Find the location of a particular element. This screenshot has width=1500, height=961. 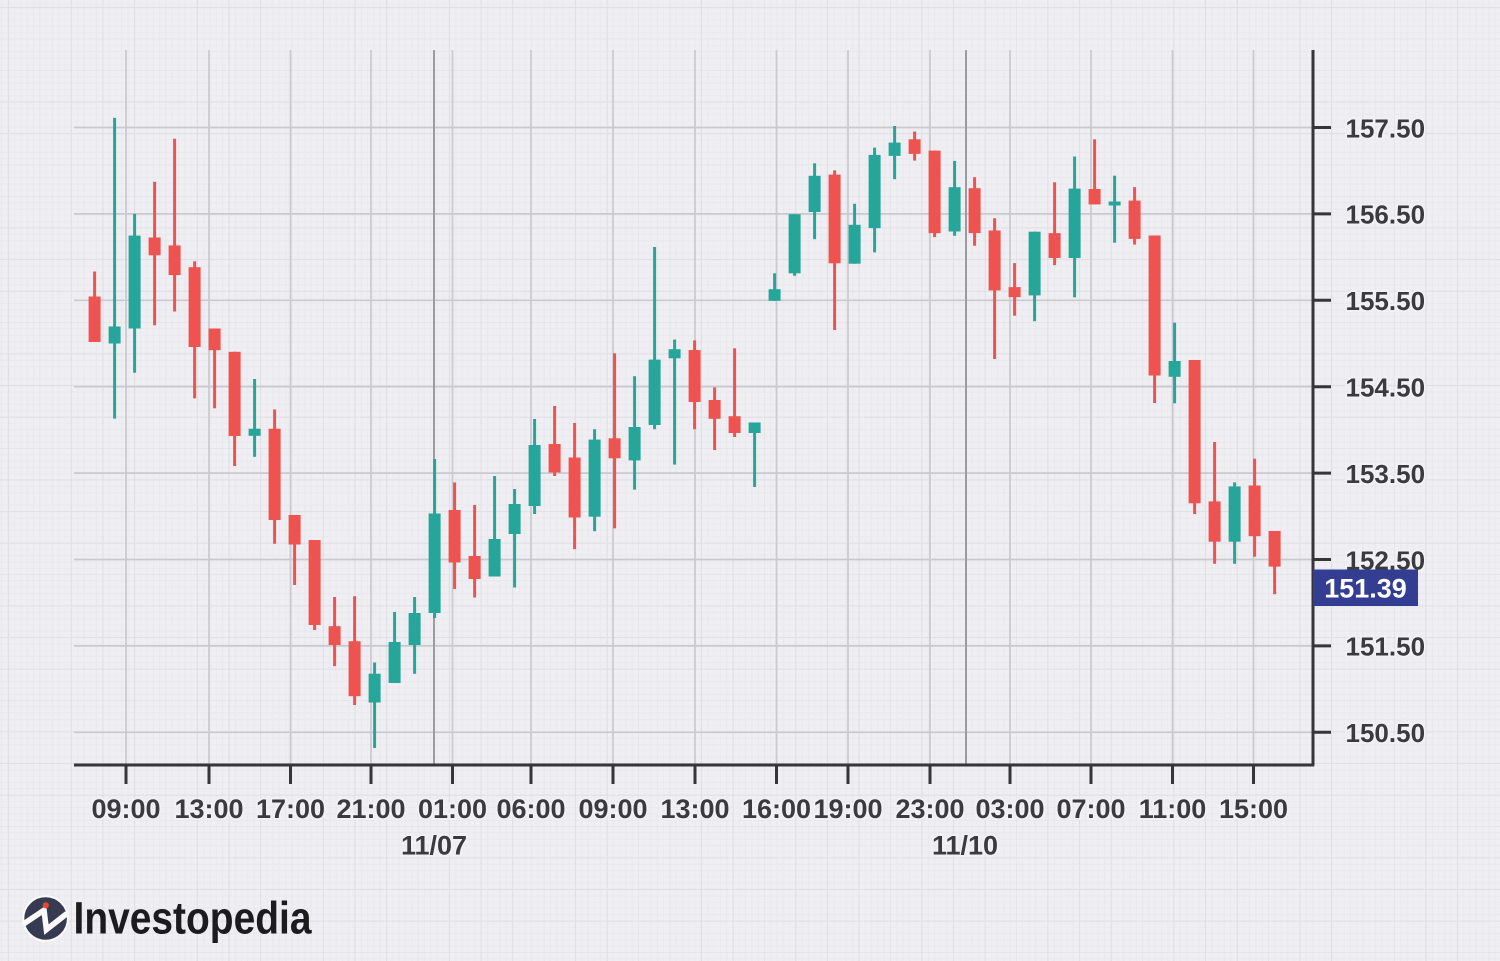

svg-text: 151.39 is located at coordinates (1365, 589).